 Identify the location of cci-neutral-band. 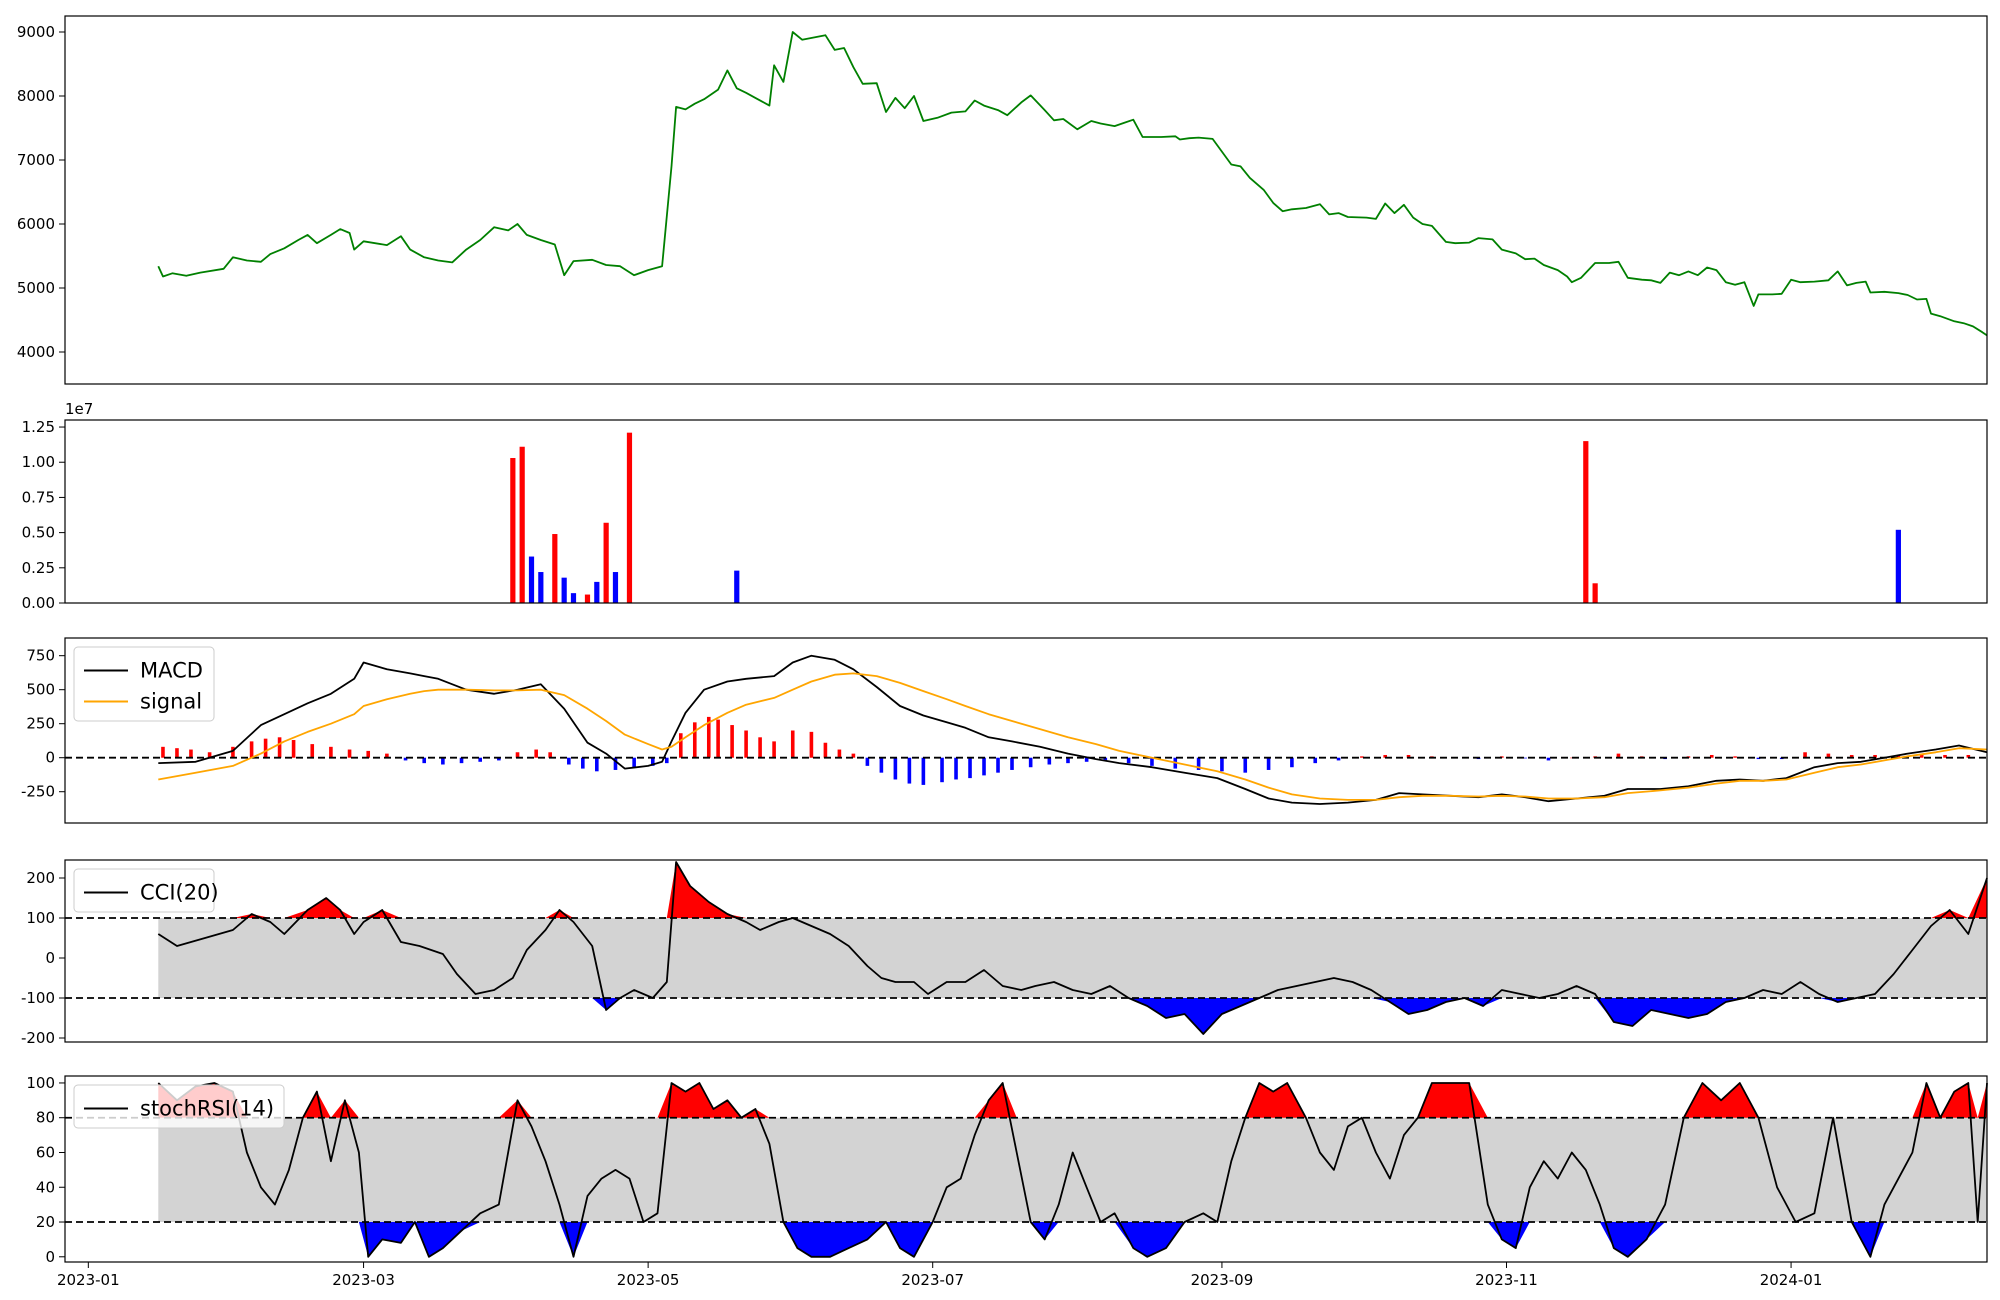
(1072, 958).